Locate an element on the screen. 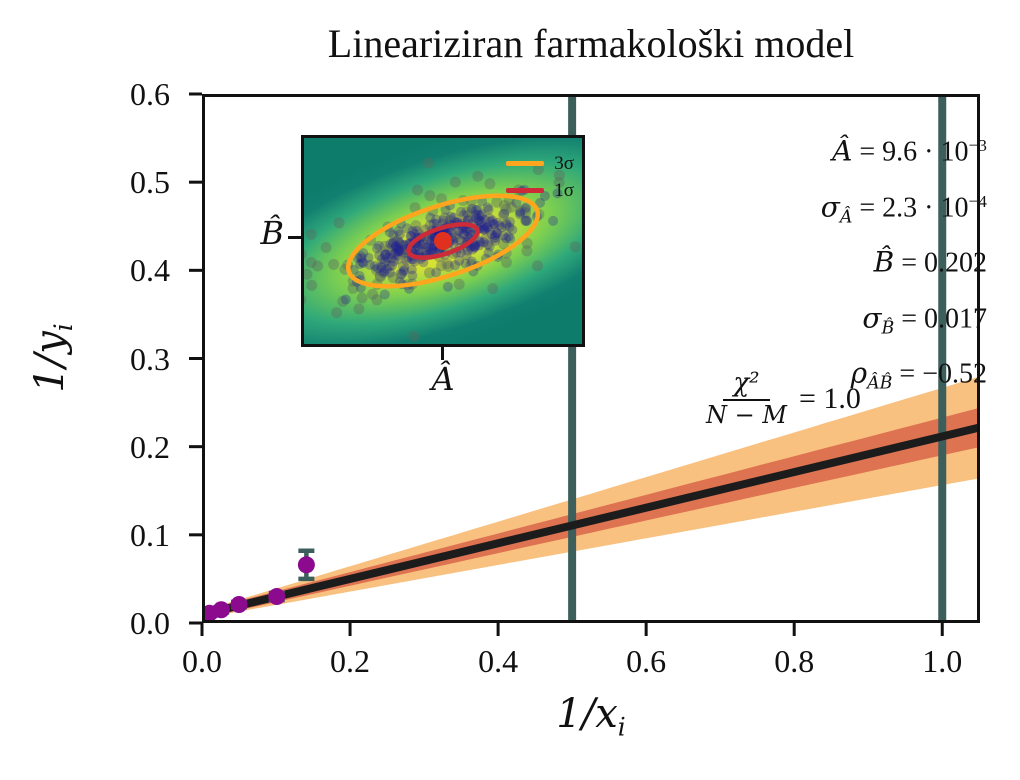  3sigma-ellipse is located at coordinates (443, 241).